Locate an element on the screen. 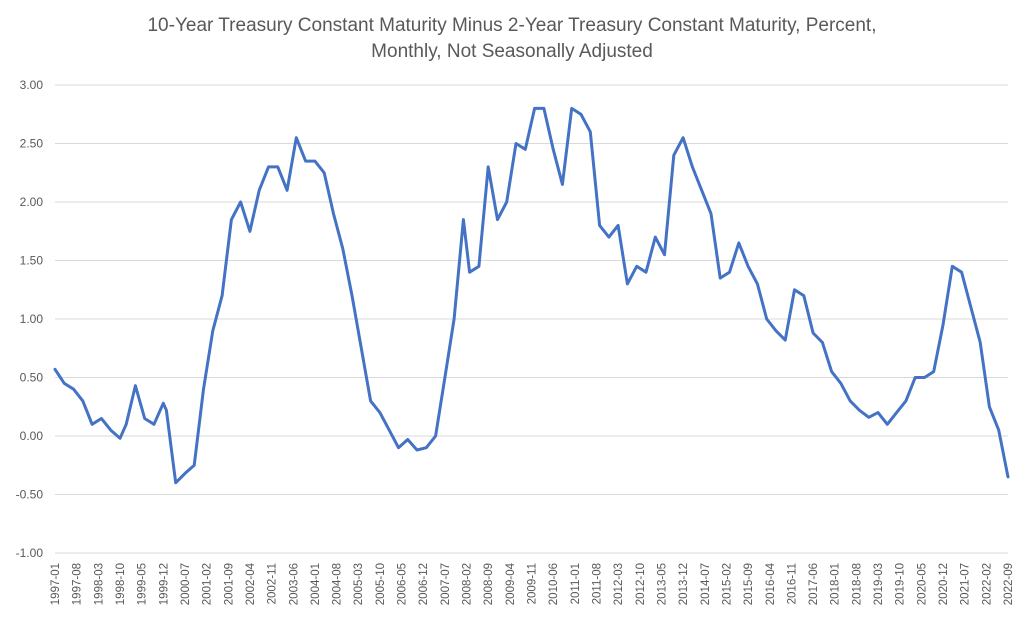  x-tick-label: 2021-07 is located at coordinates (966, 584).